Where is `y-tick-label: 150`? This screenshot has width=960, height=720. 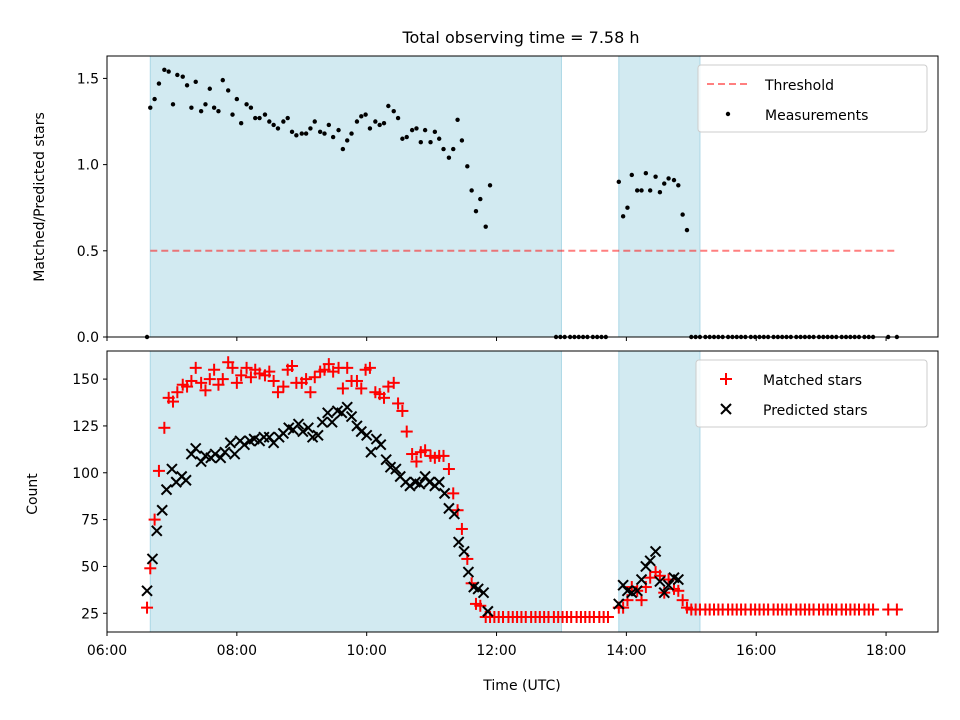 y-tick-label: 150 is located at coordinates (85, 380).